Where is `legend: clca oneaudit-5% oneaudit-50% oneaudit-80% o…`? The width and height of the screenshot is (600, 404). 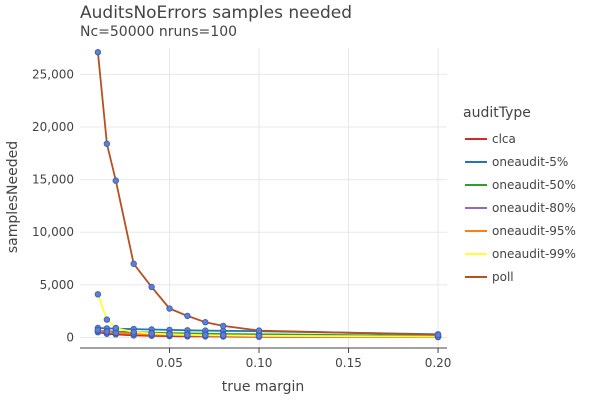
legend: clca oneaudit-5% oneaudit-50% oneaudit-80% o… is located at coordinates (520, 208).